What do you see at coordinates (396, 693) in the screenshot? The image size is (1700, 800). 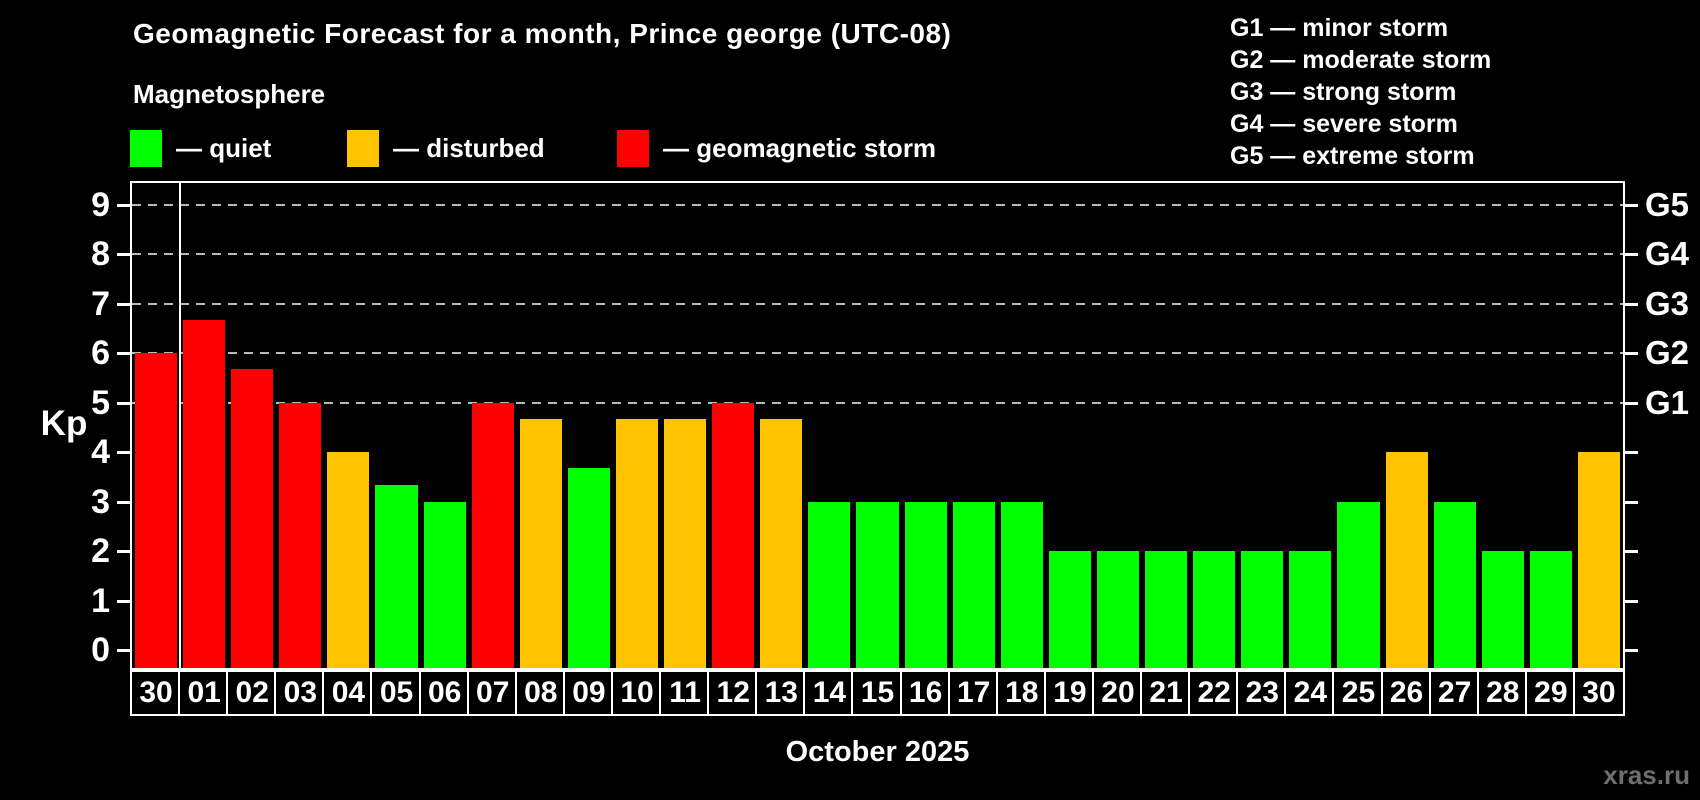 I see `day-label-05: 05` at bounding box center [396, 693].